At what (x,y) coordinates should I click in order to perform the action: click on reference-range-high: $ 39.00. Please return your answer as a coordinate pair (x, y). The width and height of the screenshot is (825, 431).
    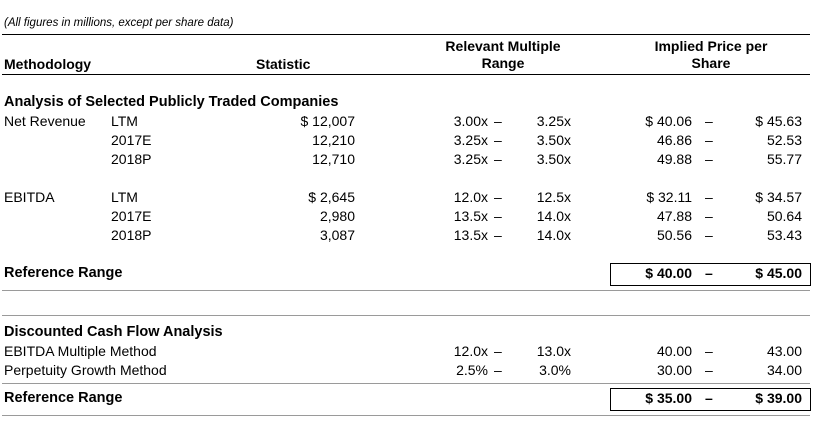
    Looking at the image, I should click on (778, 398).